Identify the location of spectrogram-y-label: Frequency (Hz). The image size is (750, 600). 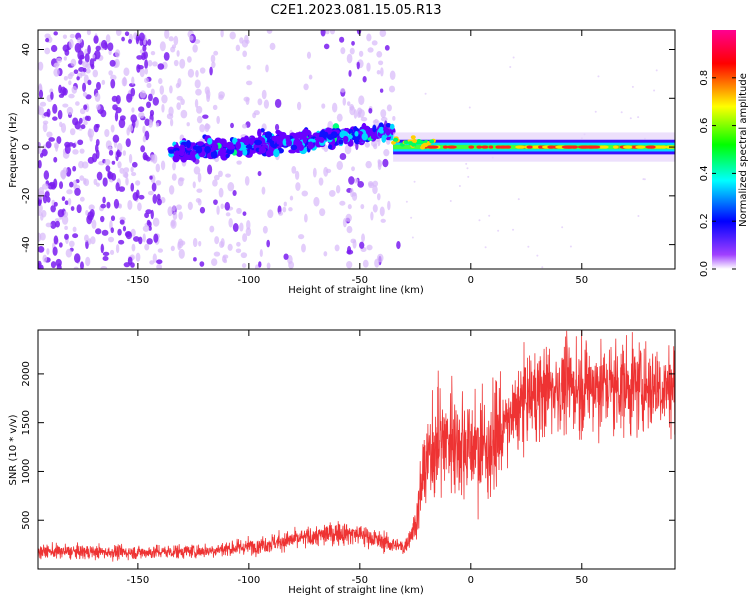
(13, 150).